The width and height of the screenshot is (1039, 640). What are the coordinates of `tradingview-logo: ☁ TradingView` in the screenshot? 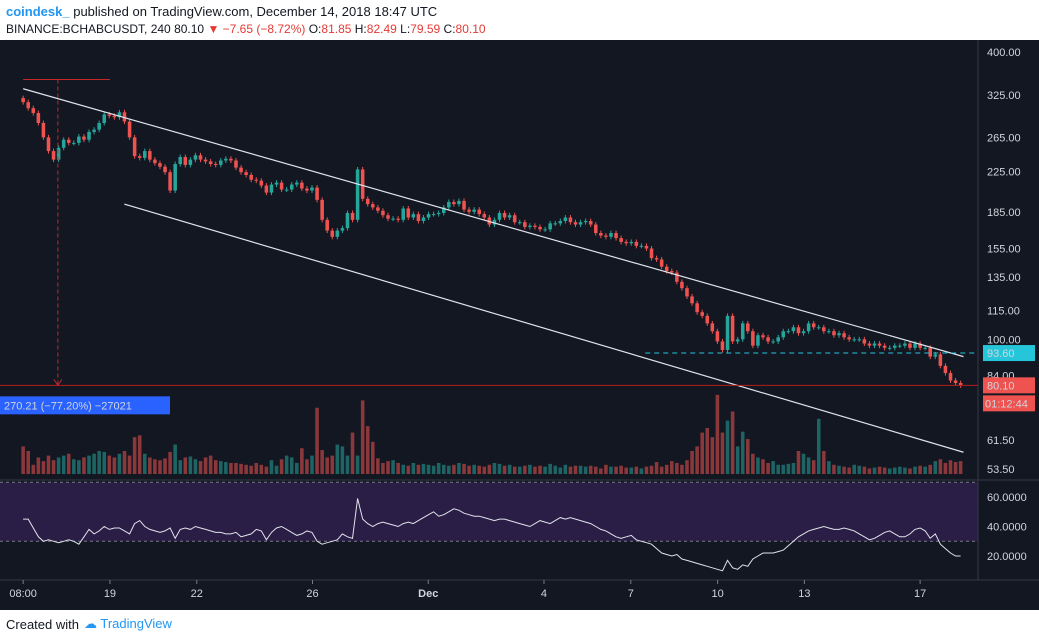 It's located at (128, 624).